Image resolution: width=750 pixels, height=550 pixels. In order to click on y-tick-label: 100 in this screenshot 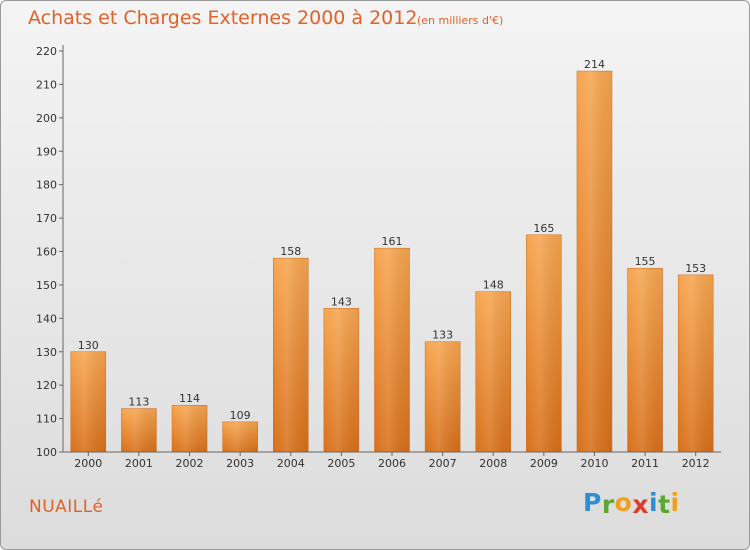, I will do `click(46, 452)`.